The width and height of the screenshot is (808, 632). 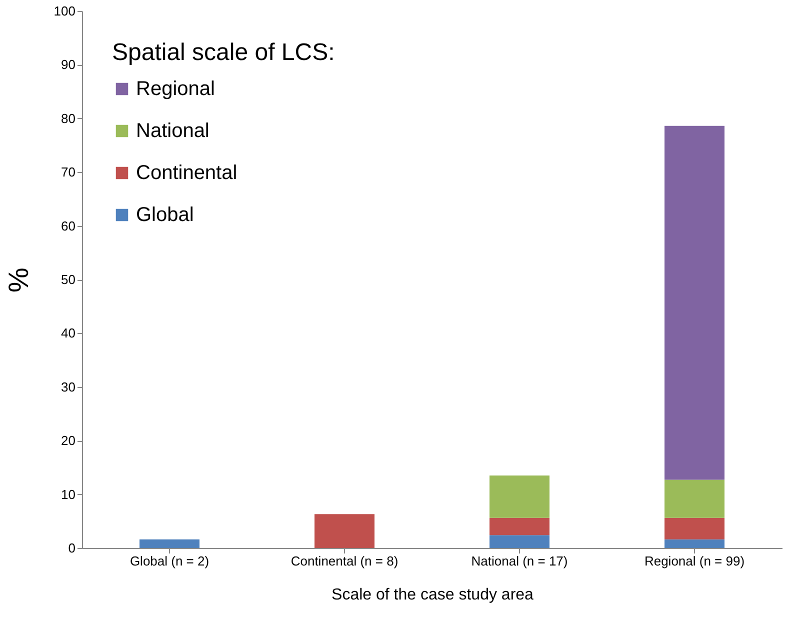 I want to click on y-tick-label: 30, so click(x=68, y=386).